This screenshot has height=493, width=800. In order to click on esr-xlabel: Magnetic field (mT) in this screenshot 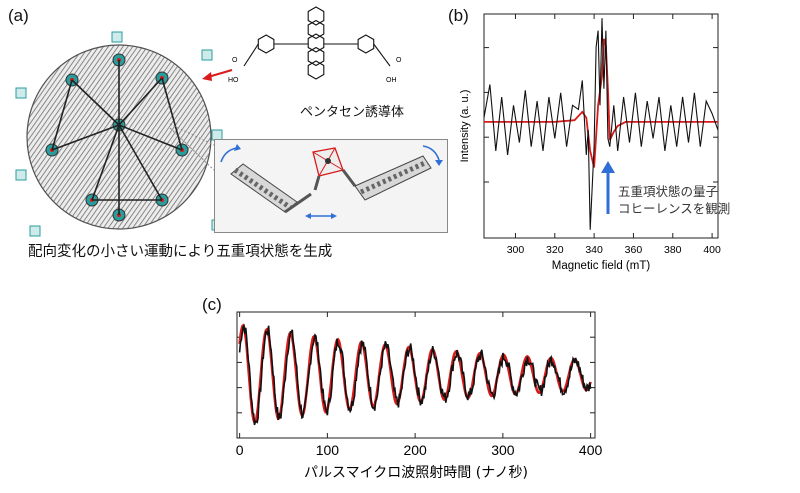, I will do `click(601, 266)`.